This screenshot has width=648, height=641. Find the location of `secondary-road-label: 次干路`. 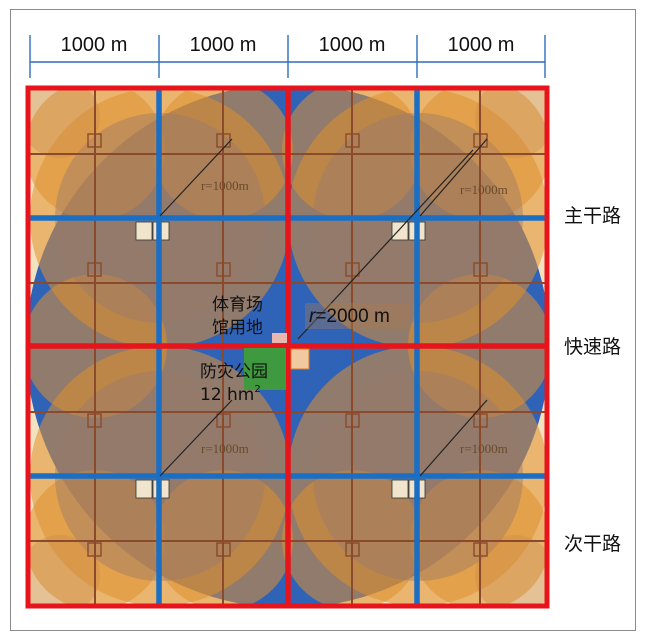

secondary-road-label: 次干路 is located at coordinates (592, 544).